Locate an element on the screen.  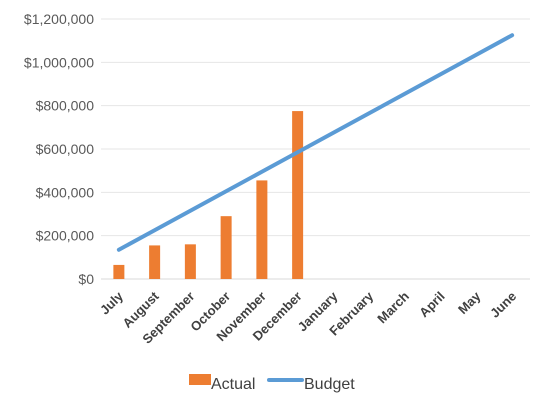
y-tick-label: $200,000 is located at coordinates (65, 236).